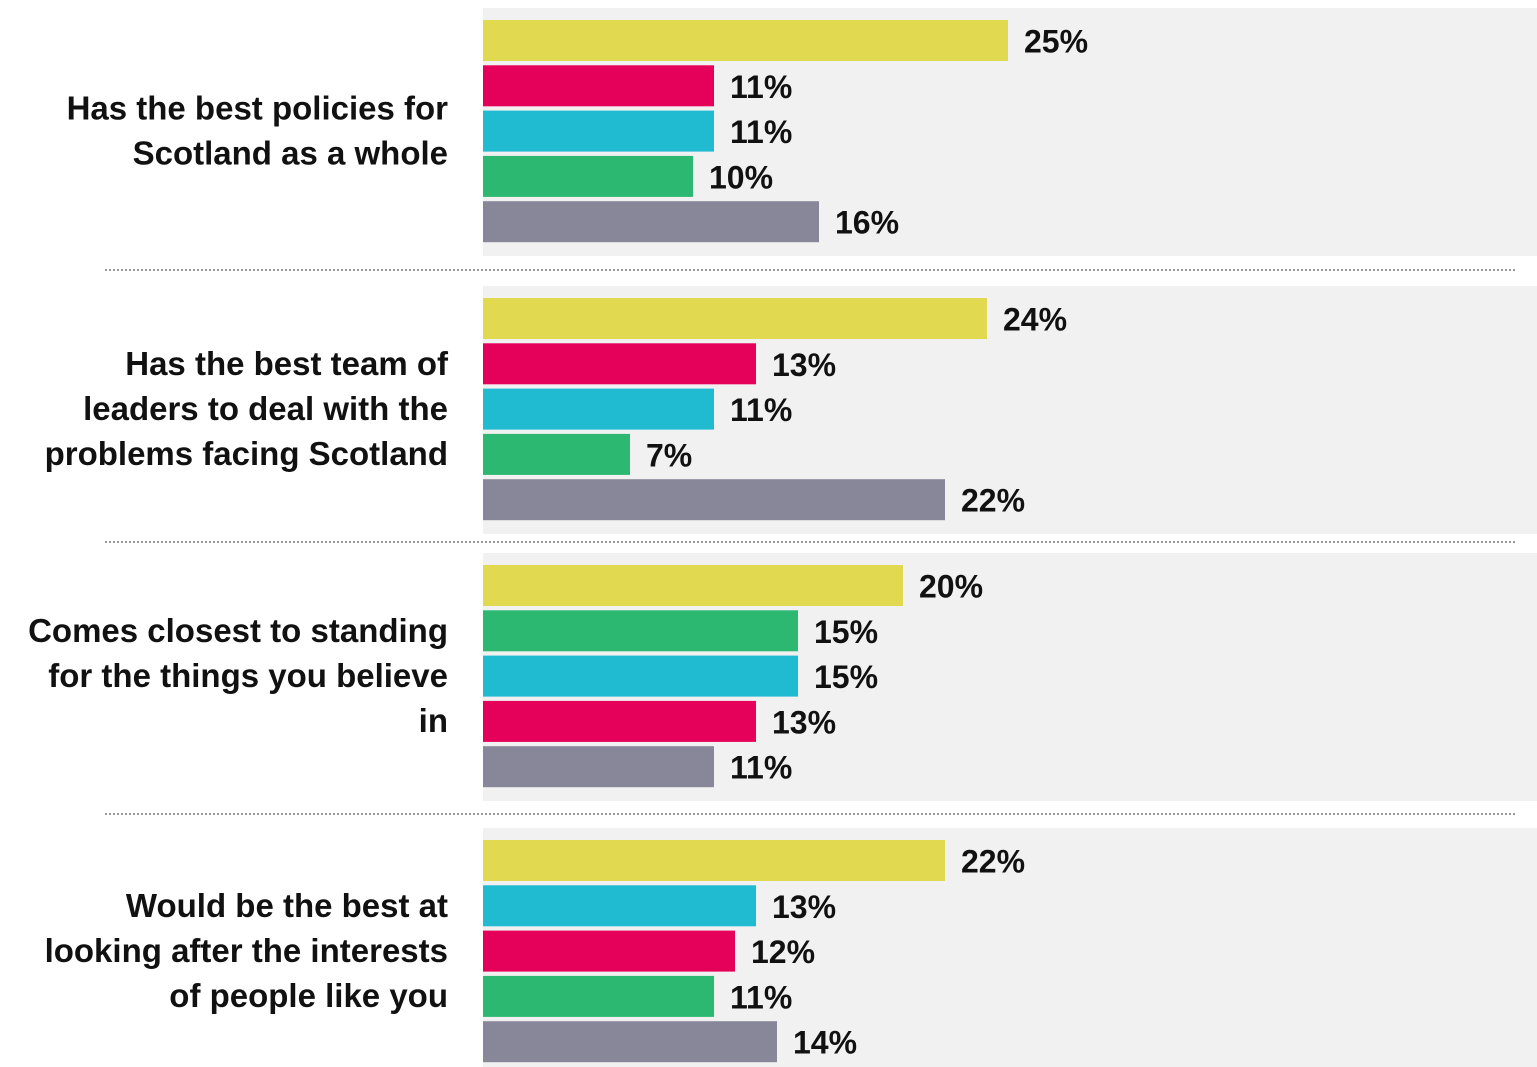 This screenshot has width=1537, height=1067. What do you see at coordinates (287, 363) in the screenshot?
I see `category-label: Has the best team of` at bounding box center [287, 363].